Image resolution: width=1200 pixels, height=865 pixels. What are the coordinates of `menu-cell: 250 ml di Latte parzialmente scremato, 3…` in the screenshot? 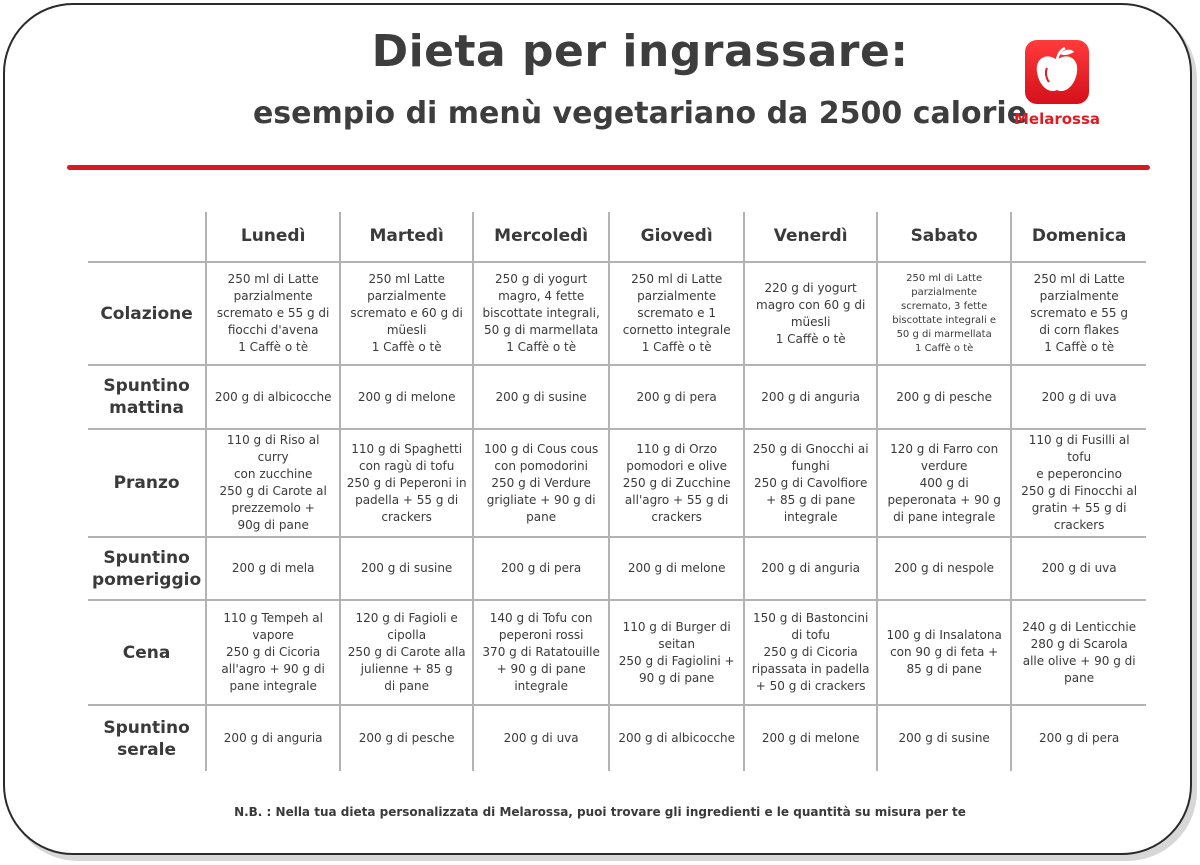 It's located at (944, 313).